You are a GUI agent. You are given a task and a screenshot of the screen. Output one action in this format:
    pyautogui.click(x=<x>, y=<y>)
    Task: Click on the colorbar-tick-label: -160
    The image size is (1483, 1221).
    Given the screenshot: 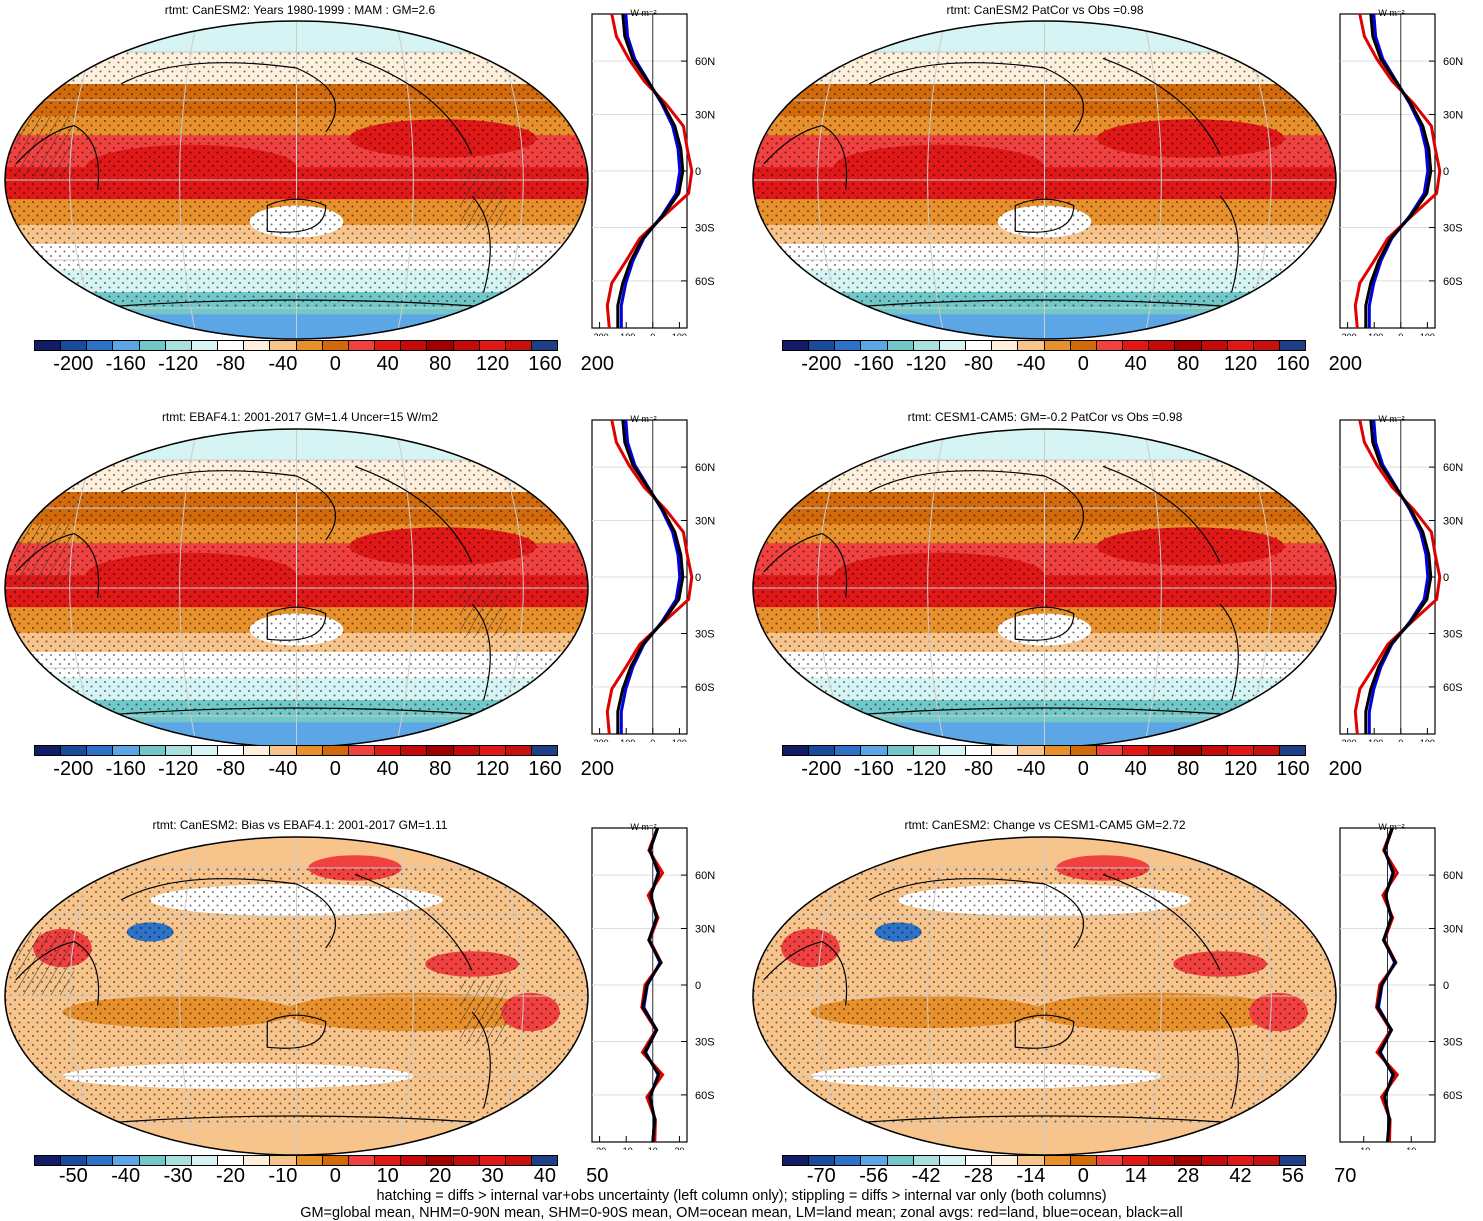 What is the action you would take?
    pyautogui.click(x=873, y=769)
    